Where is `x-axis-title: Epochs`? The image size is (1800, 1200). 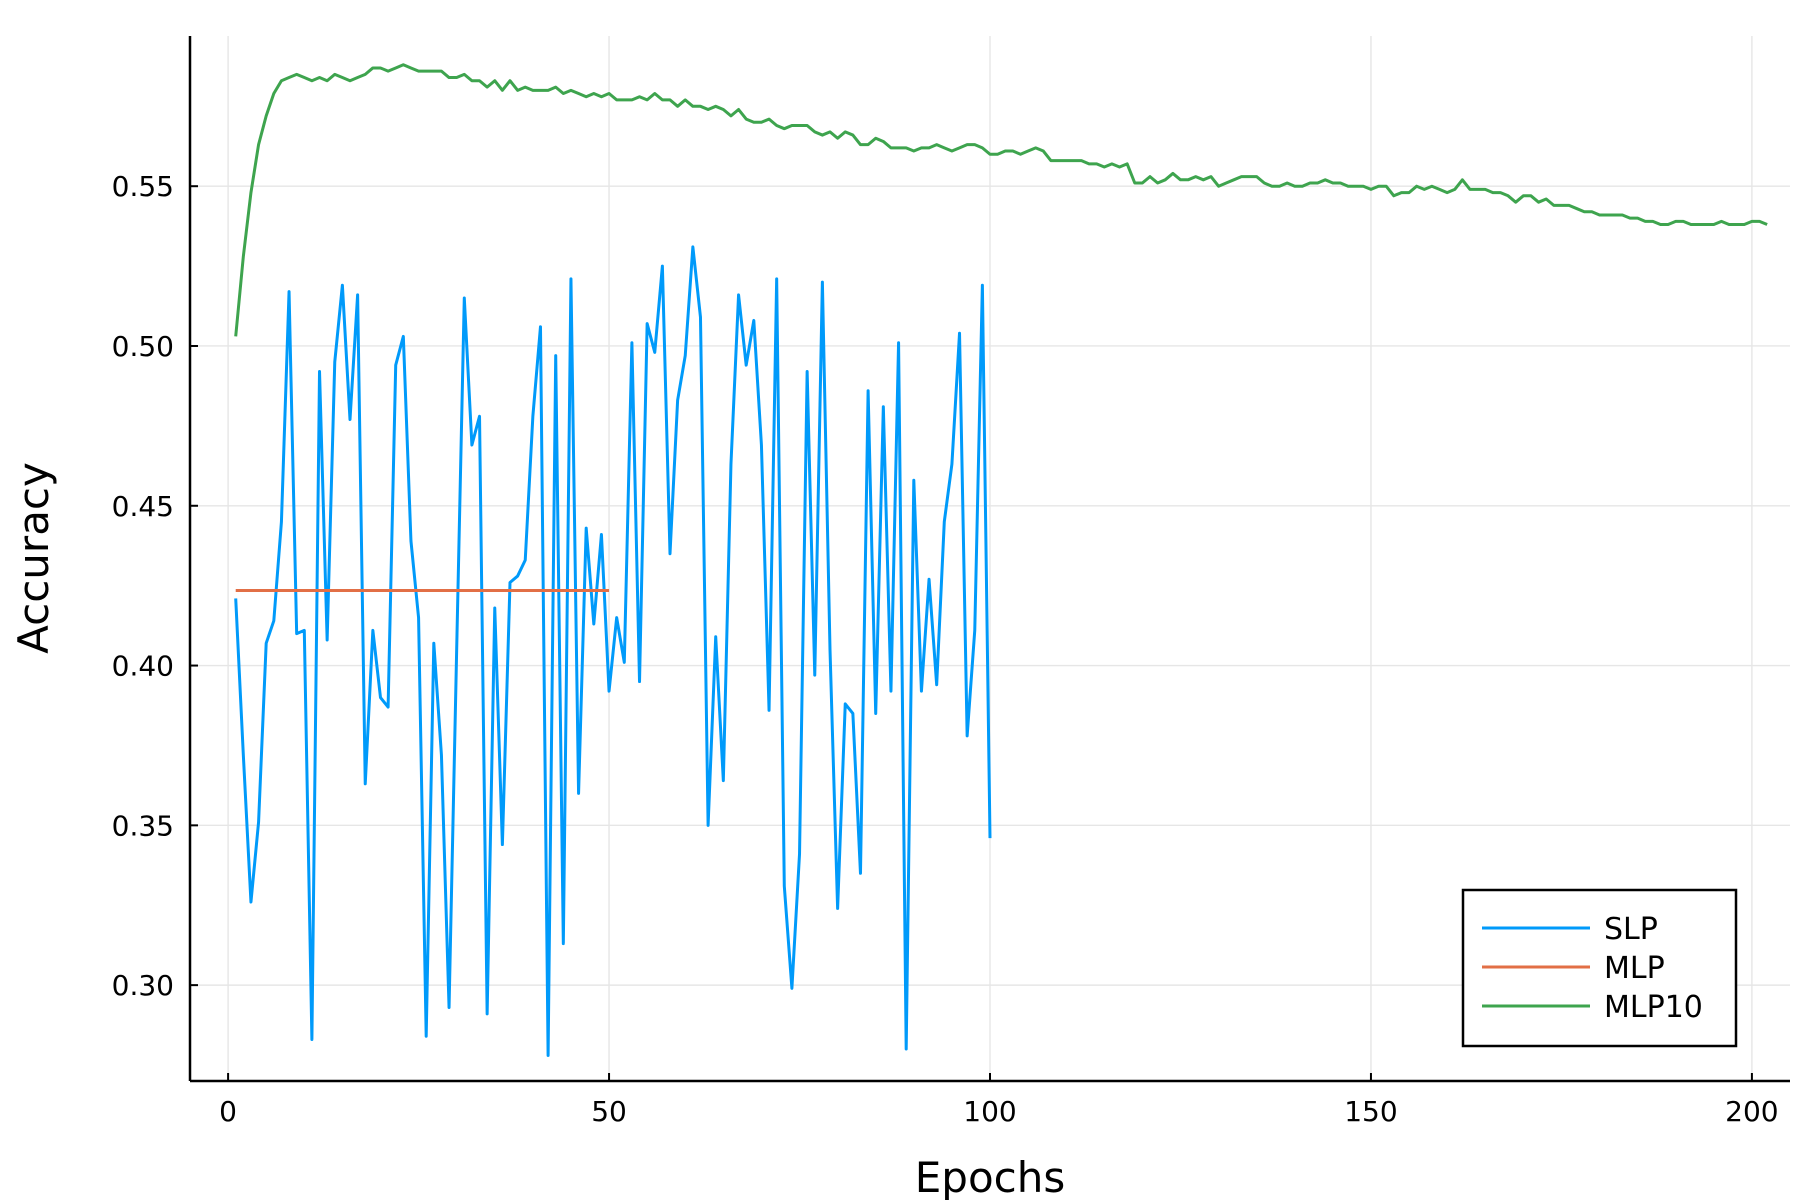
x-axis-title: Epochs is located at coordinates (990, 1176).